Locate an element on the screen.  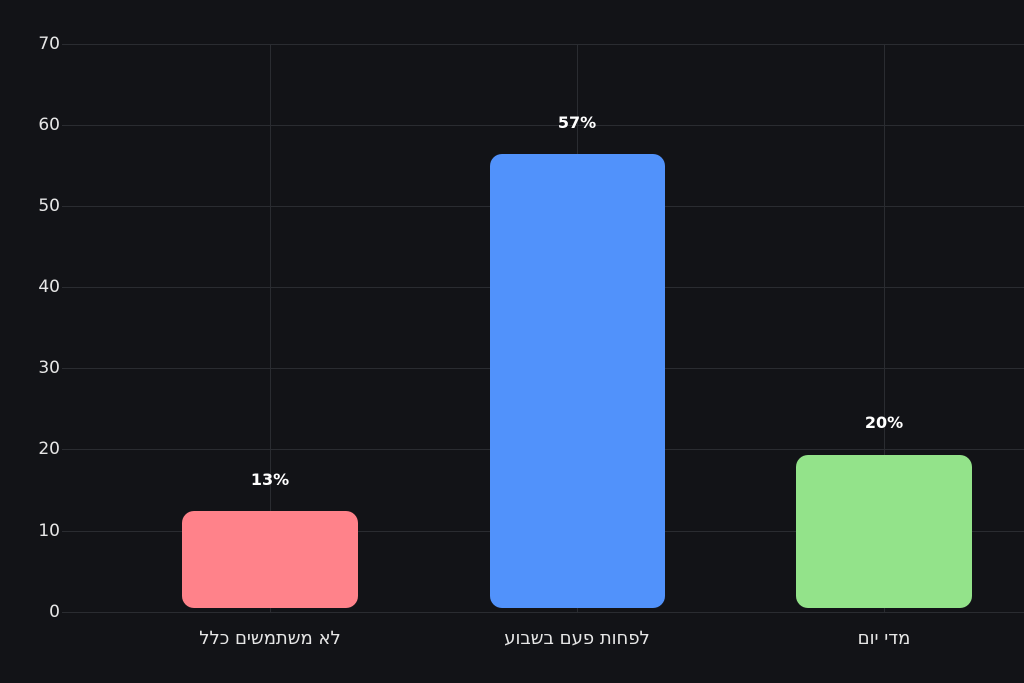
bar-value-label: 13% is located at coordinates (270, 479).